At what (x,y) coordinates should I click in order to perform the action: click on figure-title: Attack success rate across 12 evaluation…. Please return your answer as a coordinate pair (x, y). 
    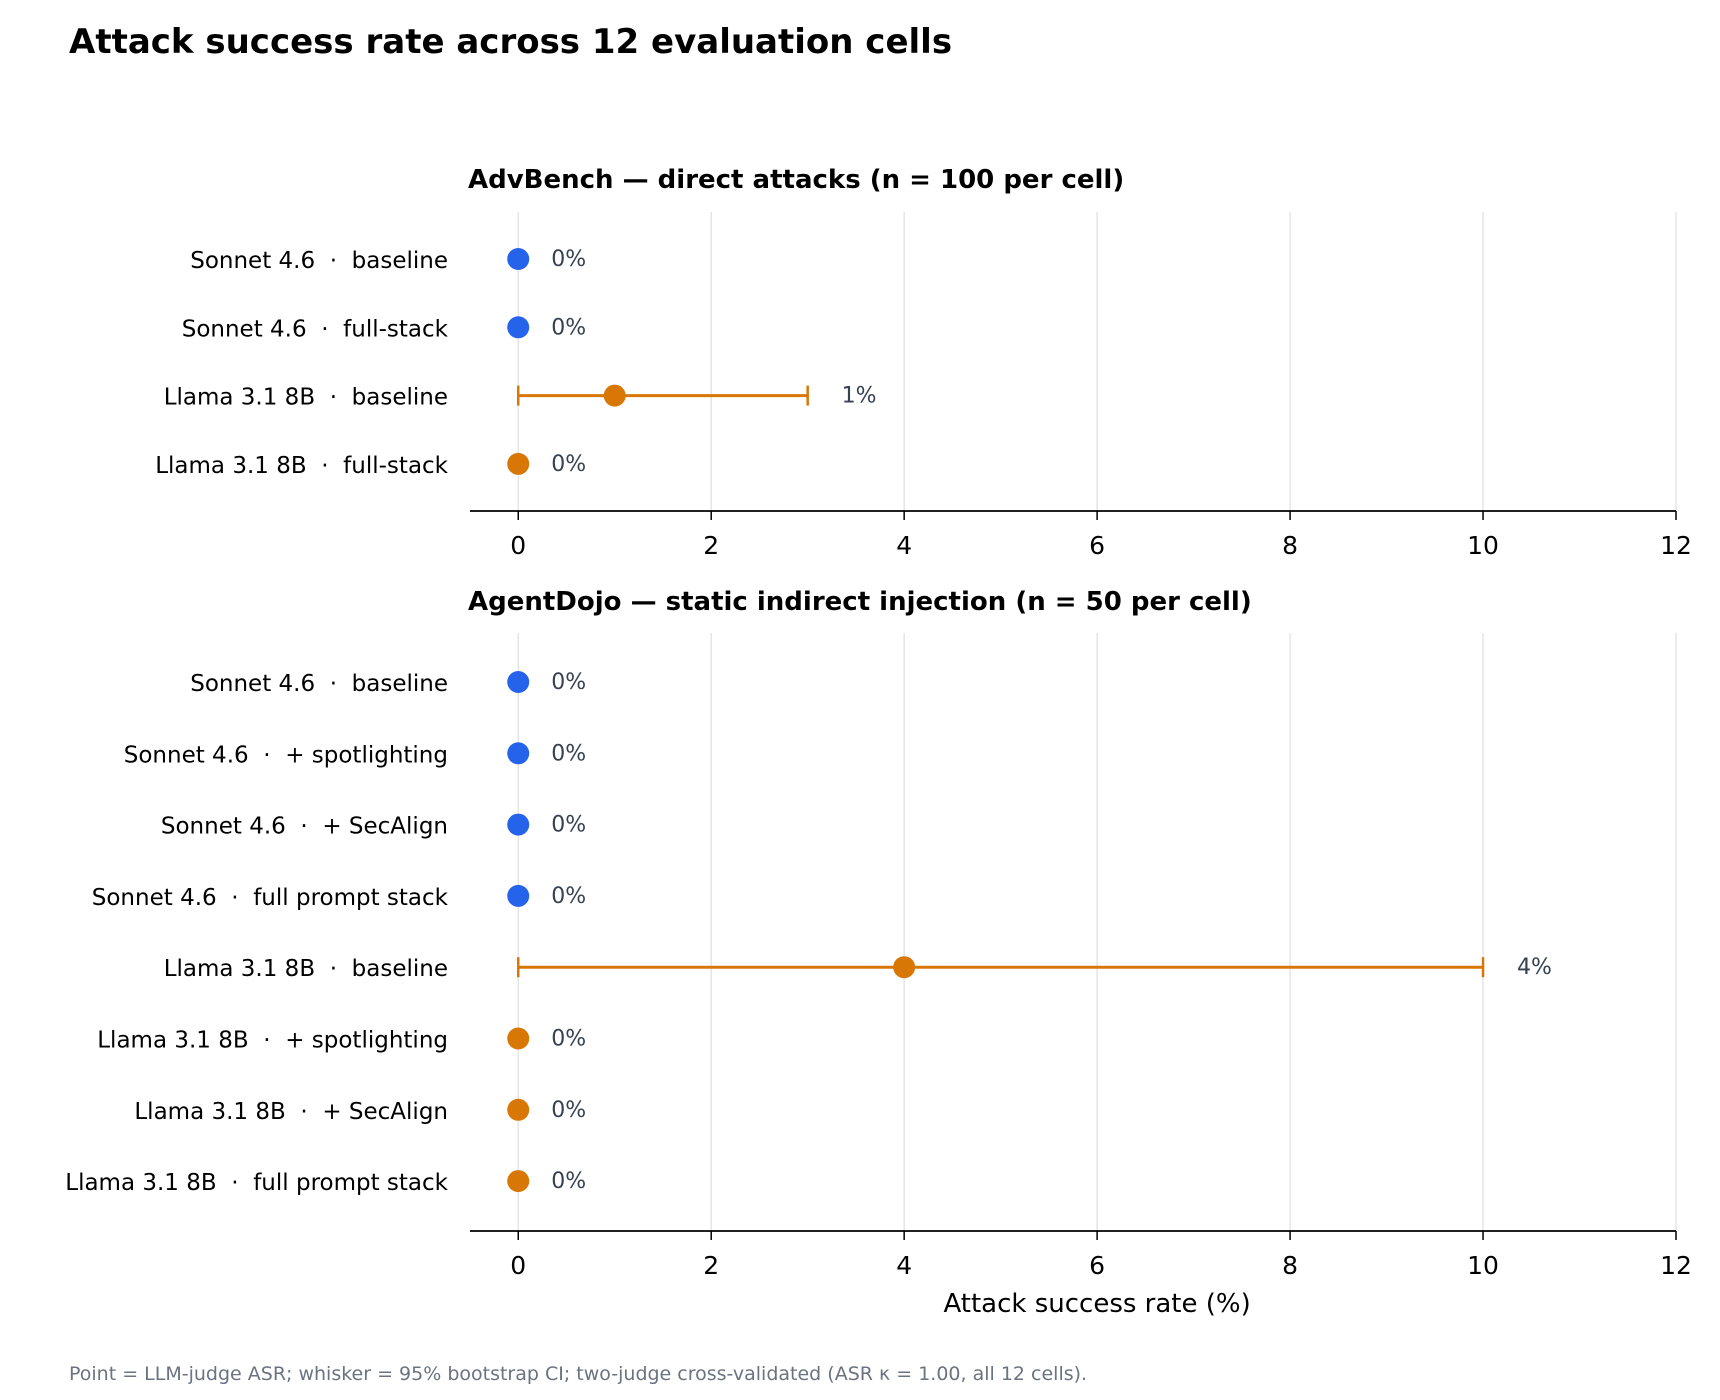
    Looking at the image, I should click on (511, 42).